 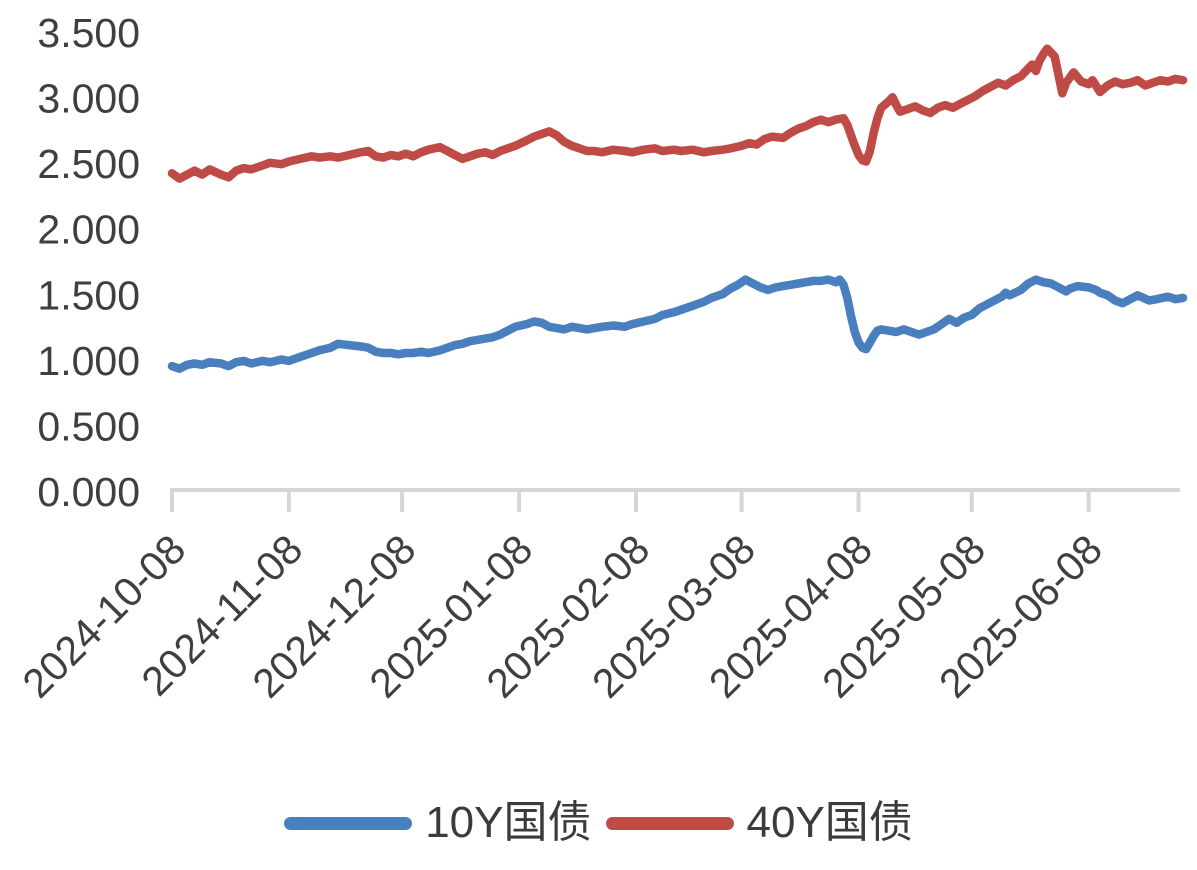 What do you see at coordinates (88, 426) in the screenshot?
I see `y-tick-label: 0.500` at bounding box center [88, 426].